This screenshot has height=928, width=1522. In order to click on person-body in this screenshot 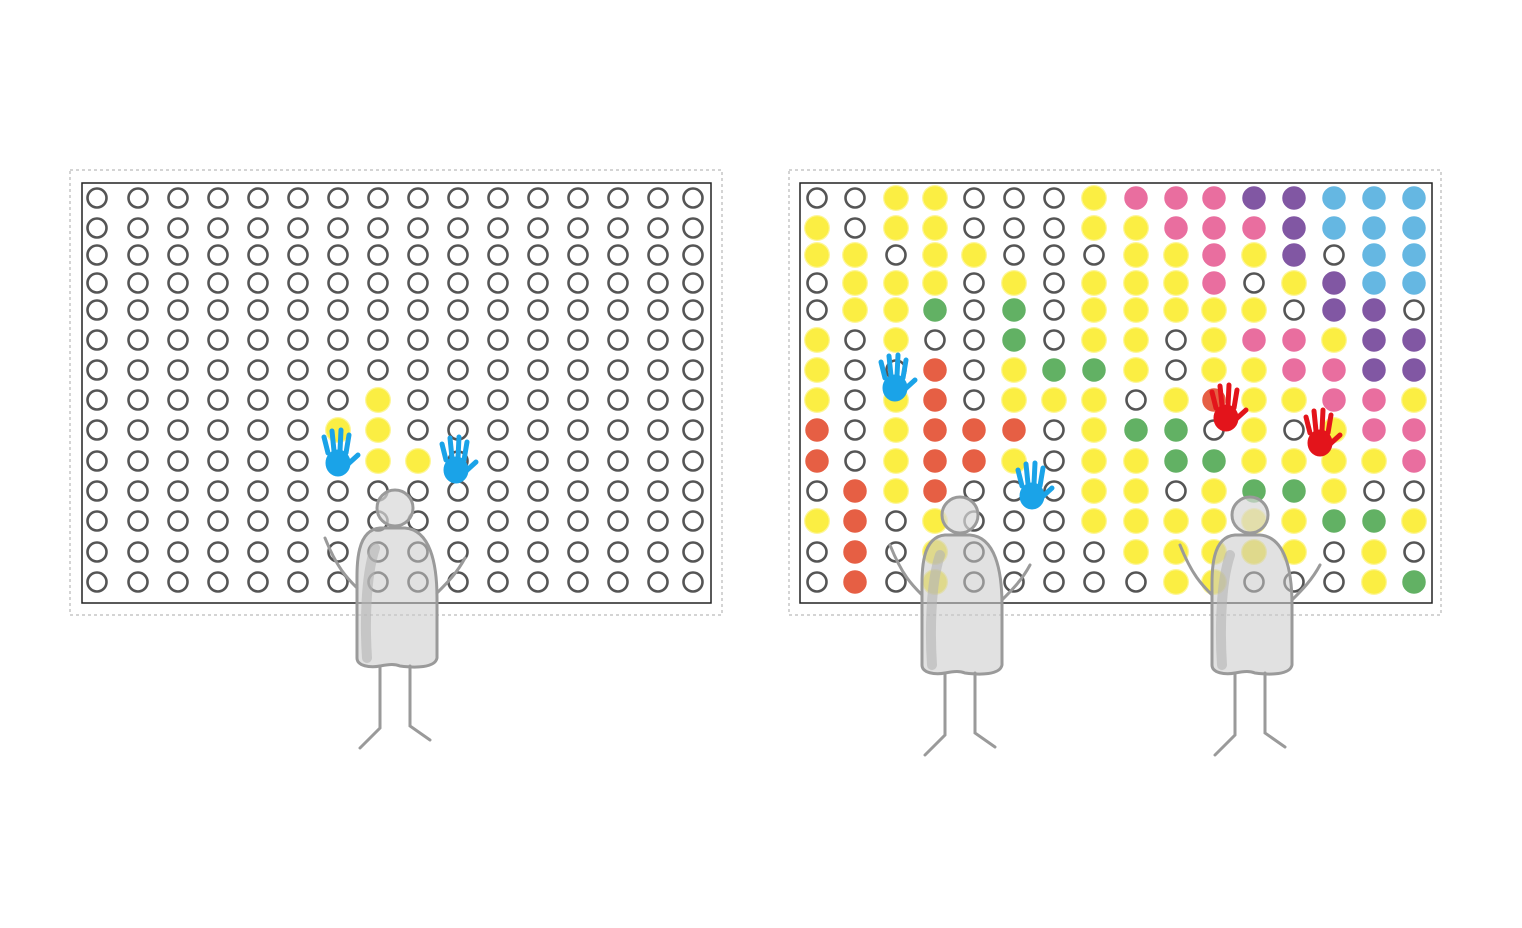, I will do `click(1252, 604)`.